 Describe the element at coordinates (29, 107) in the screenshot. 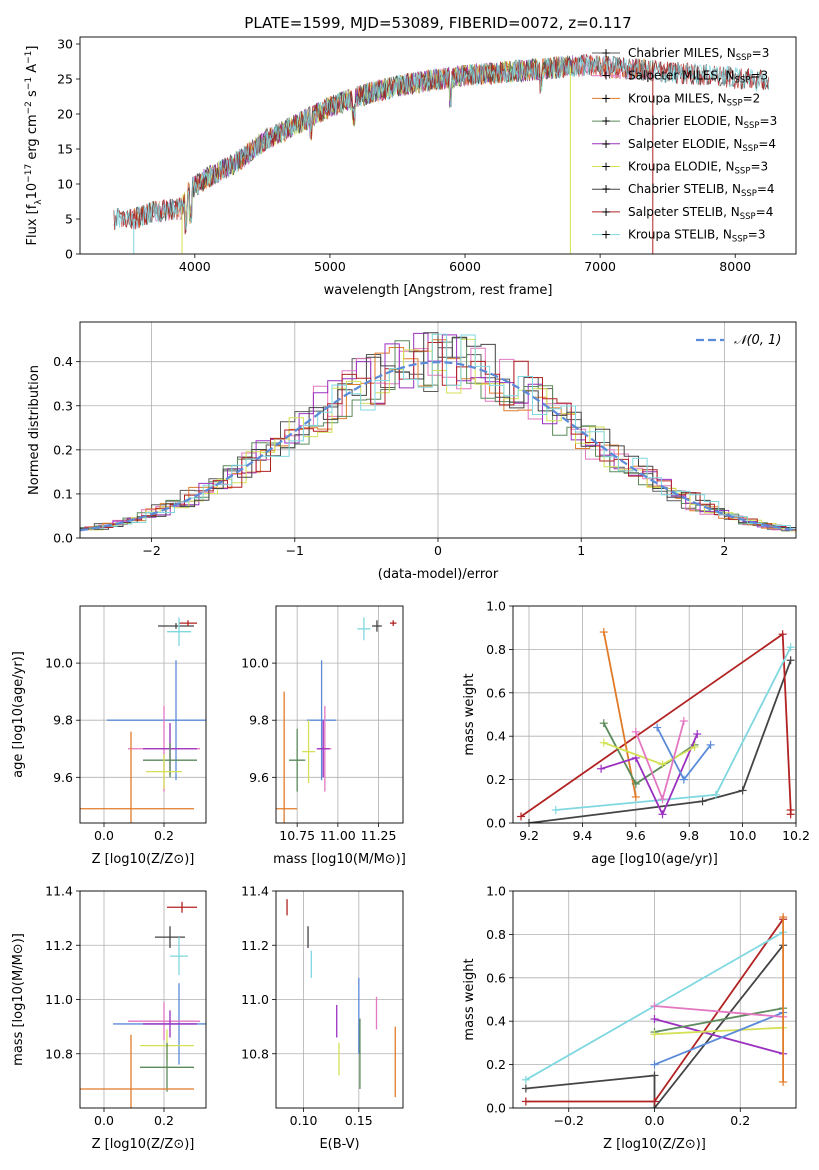

I see `y-axis-label-part: −2` at that location.